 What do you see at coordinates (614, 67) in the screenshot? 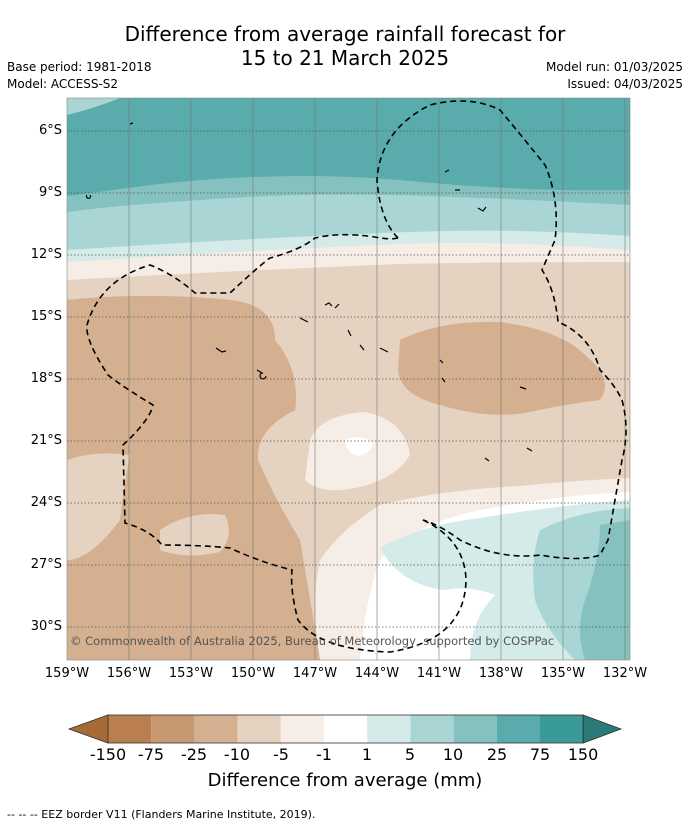
I see `model-run: Model run: 01/03/2025` at bounding box center [614, 67].